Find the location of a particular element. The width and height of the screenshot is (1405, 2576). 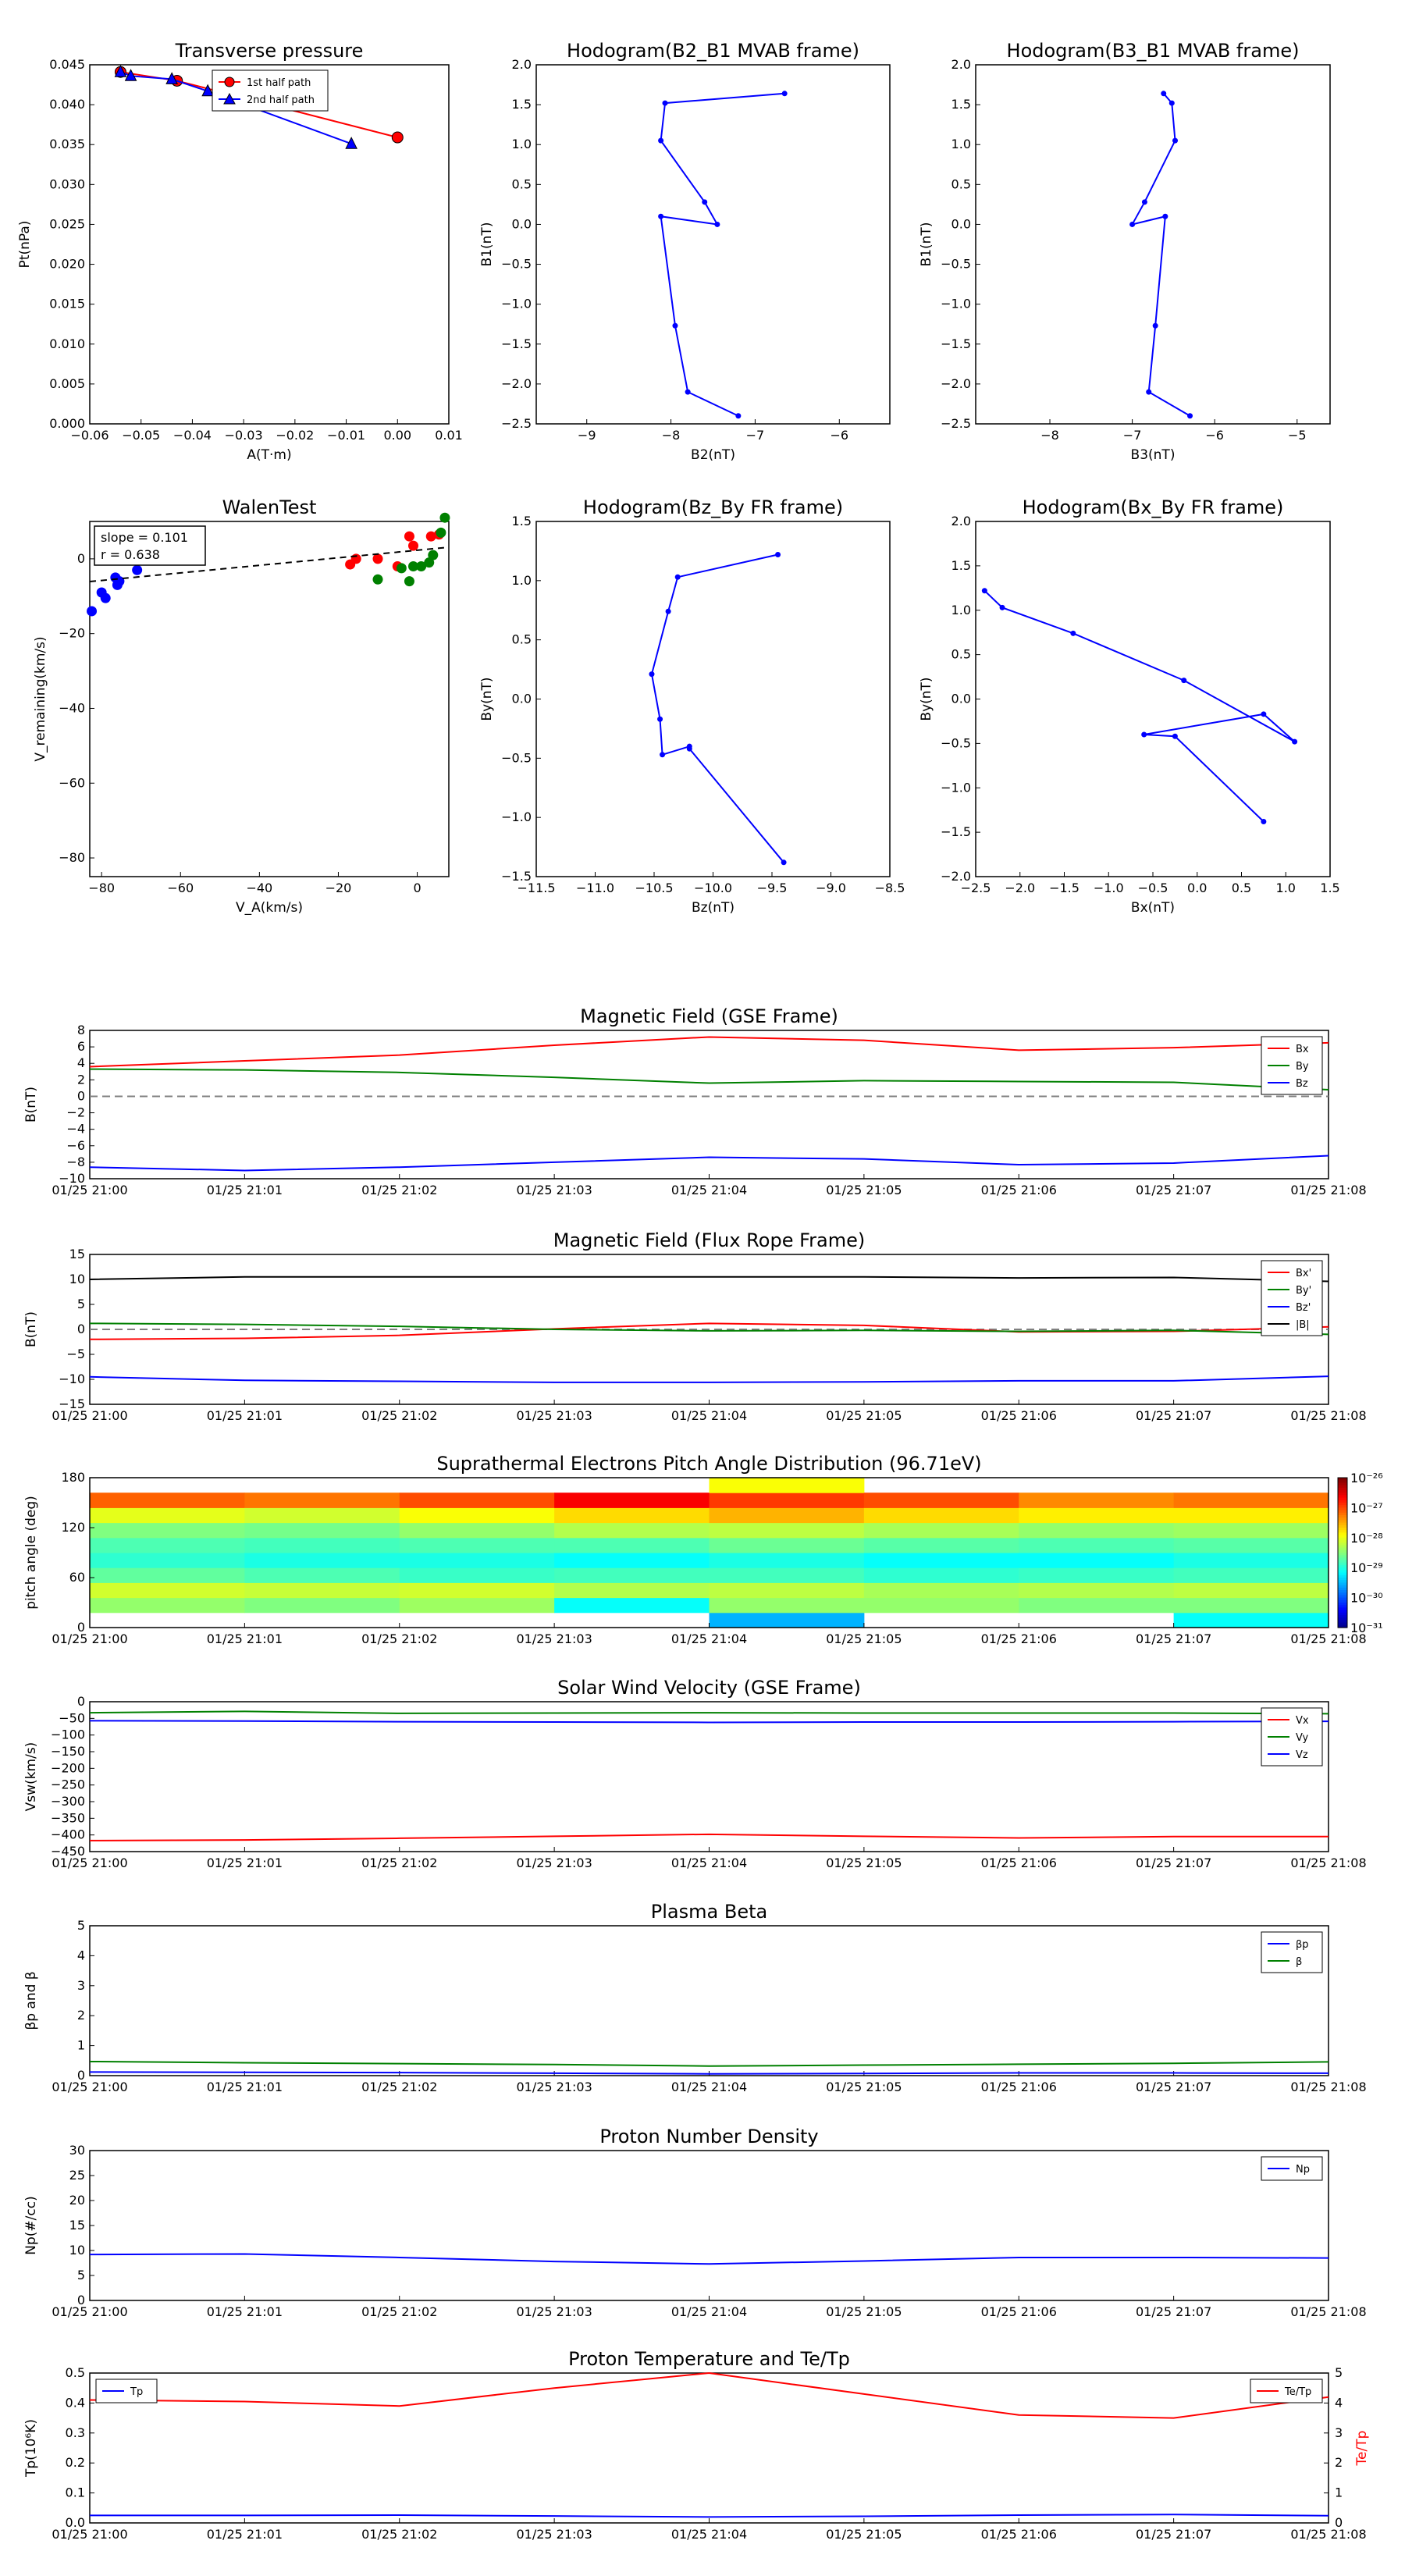

beta-xtick-label: 01/25 21:03 is located at coordinates (554, 2087).